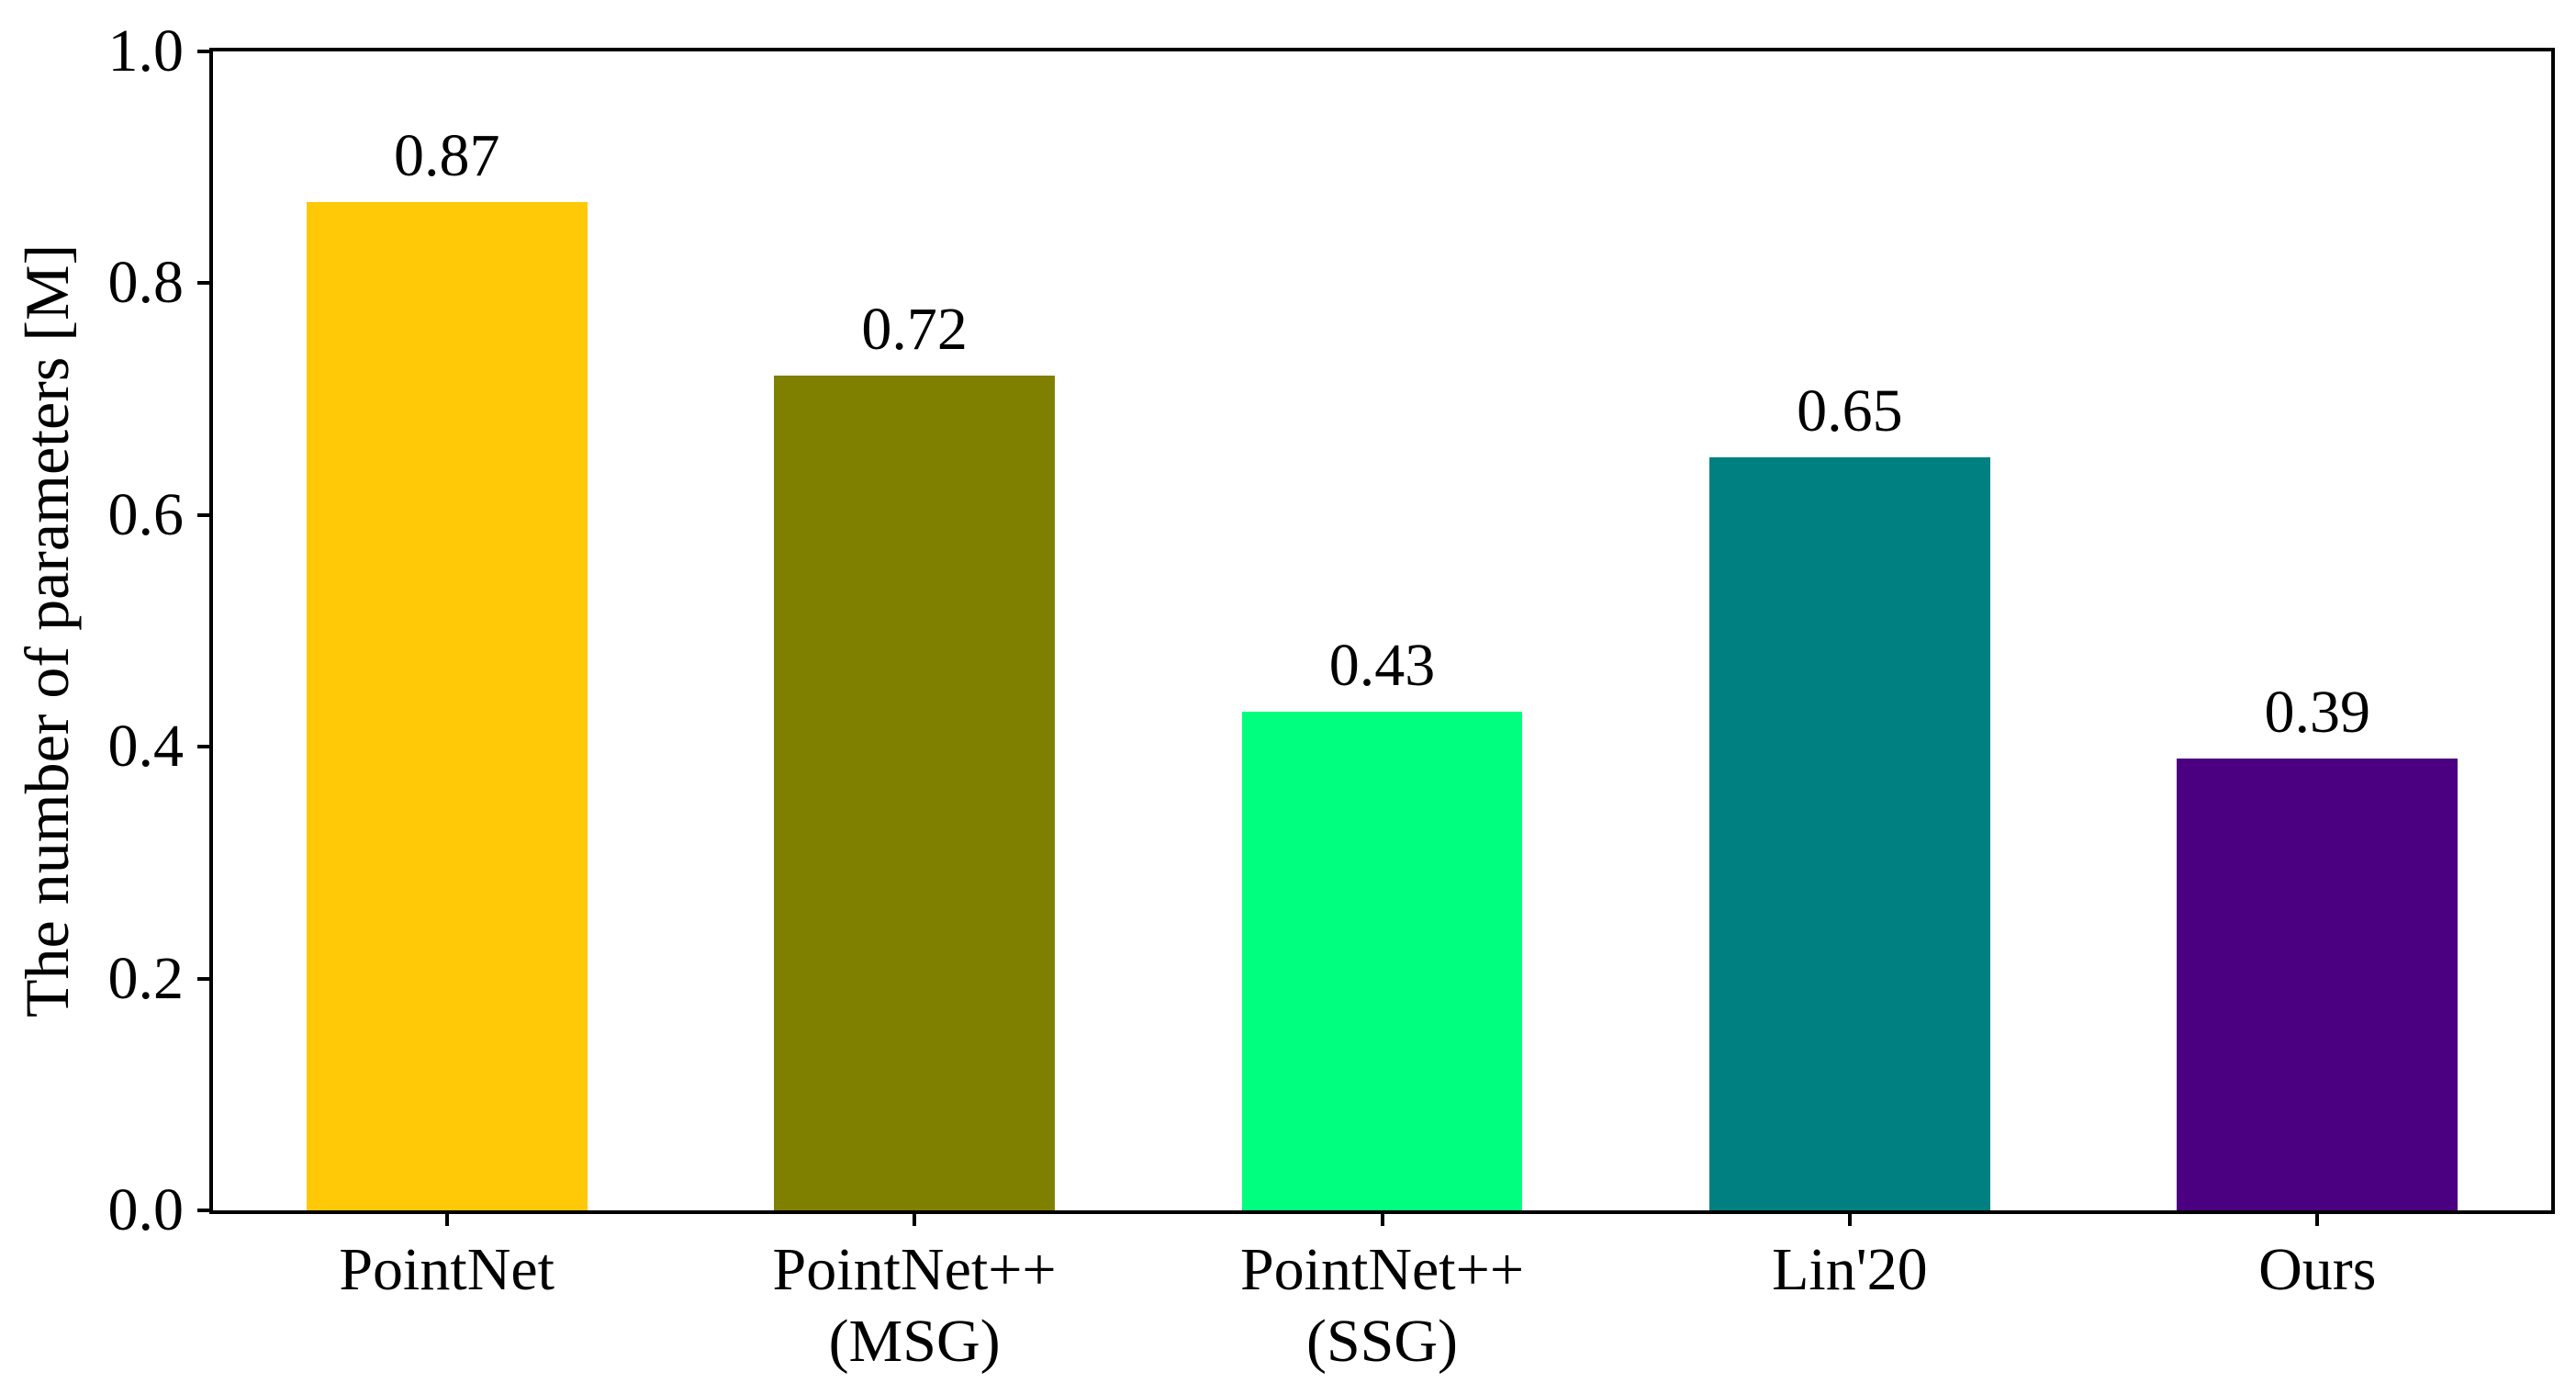 The height and width of the screenshot is (1383, 2576). What do you see at coordinates (146, 283) in the screenshot?
I see `y-tick-label-0-8: 0.8` at bounding box center [146, 283].